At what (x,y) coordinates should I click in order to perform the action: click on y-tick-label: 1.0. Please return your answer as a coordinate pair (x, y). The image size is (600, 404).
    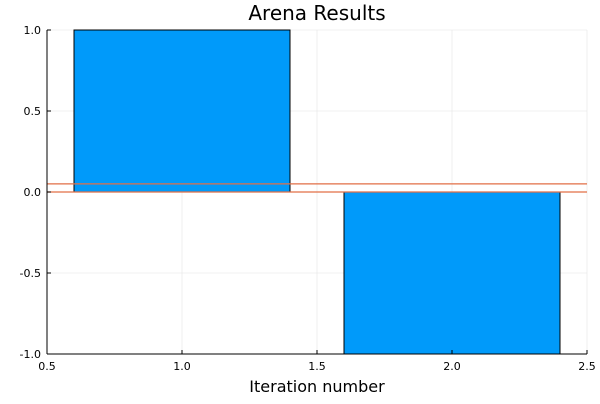
    Looking at the image, I should click on (33, 30).